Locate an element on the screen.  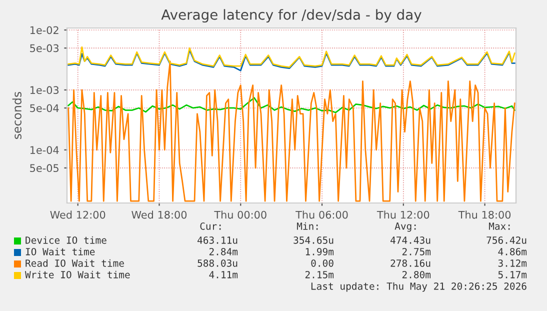
text: 2.80m is located at coordinates (416, 274).